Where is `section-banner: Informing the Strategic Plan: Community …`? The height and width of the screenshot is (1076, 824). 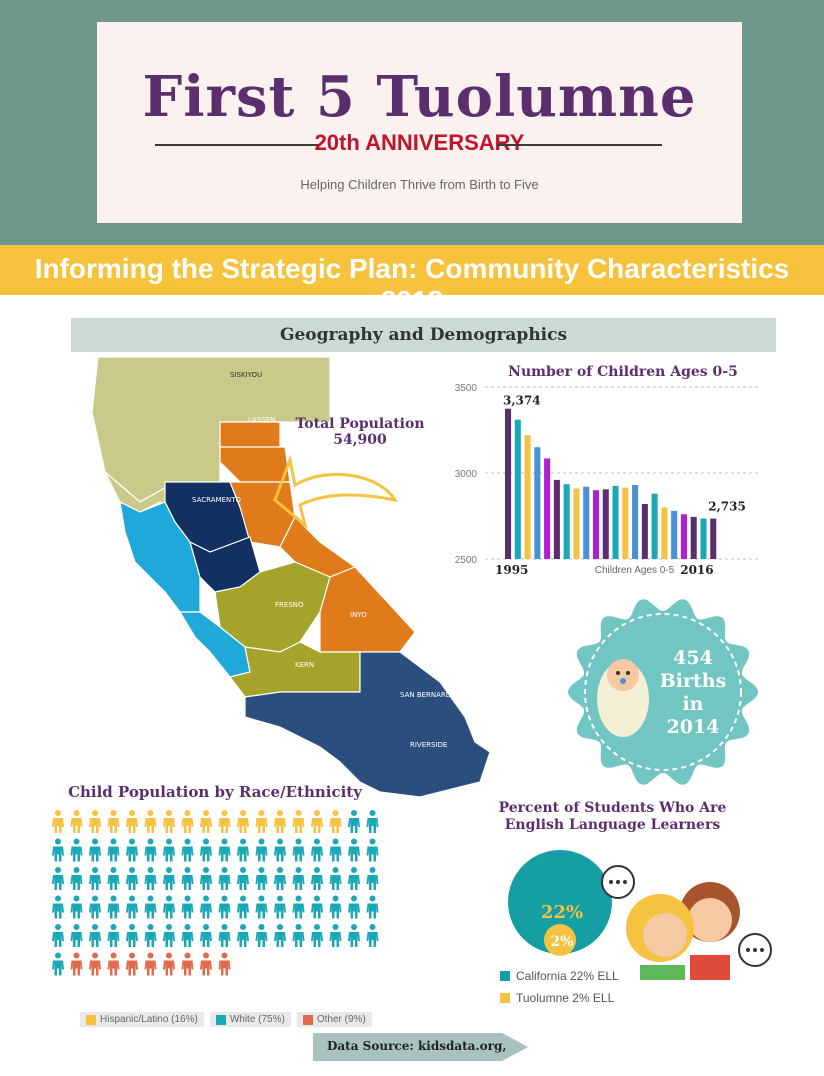 section-banner: Informing the Strategic Plan: Community … is located at coordinates (412, 280).